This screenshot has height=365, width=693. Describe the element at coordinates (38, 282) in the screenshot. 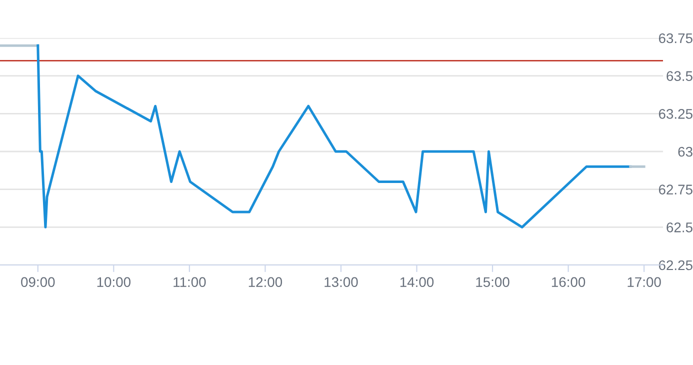

I see `x-tick-label: 09:00` at that location.